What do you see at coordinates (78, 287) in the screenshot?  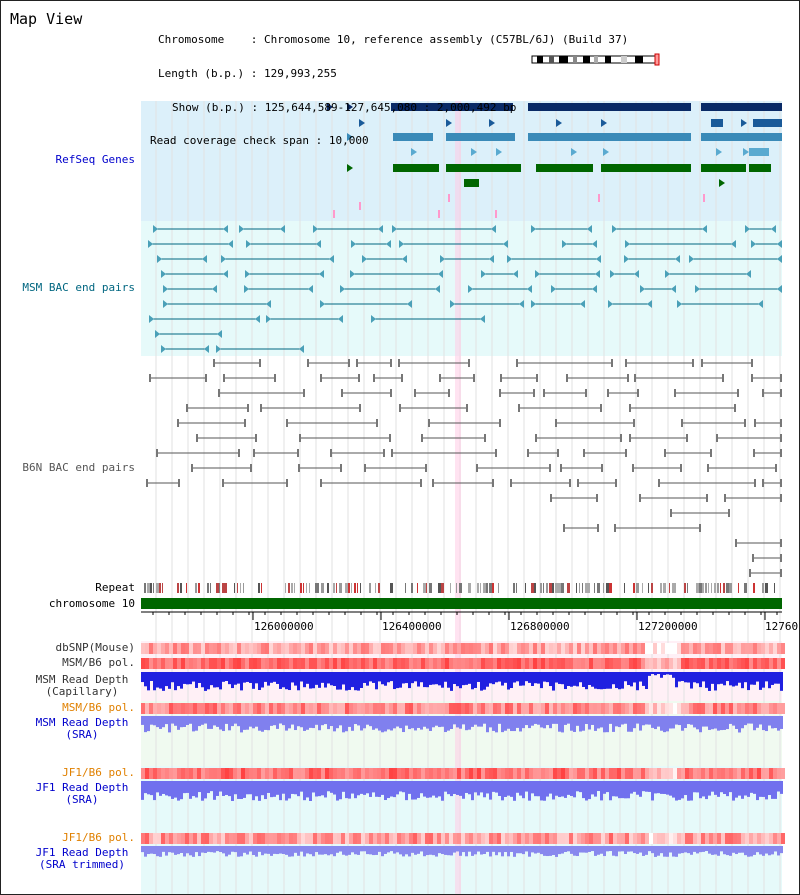 I see `msm-bac-label: MSM BAC end pairs` at bounding box center [78, 287].